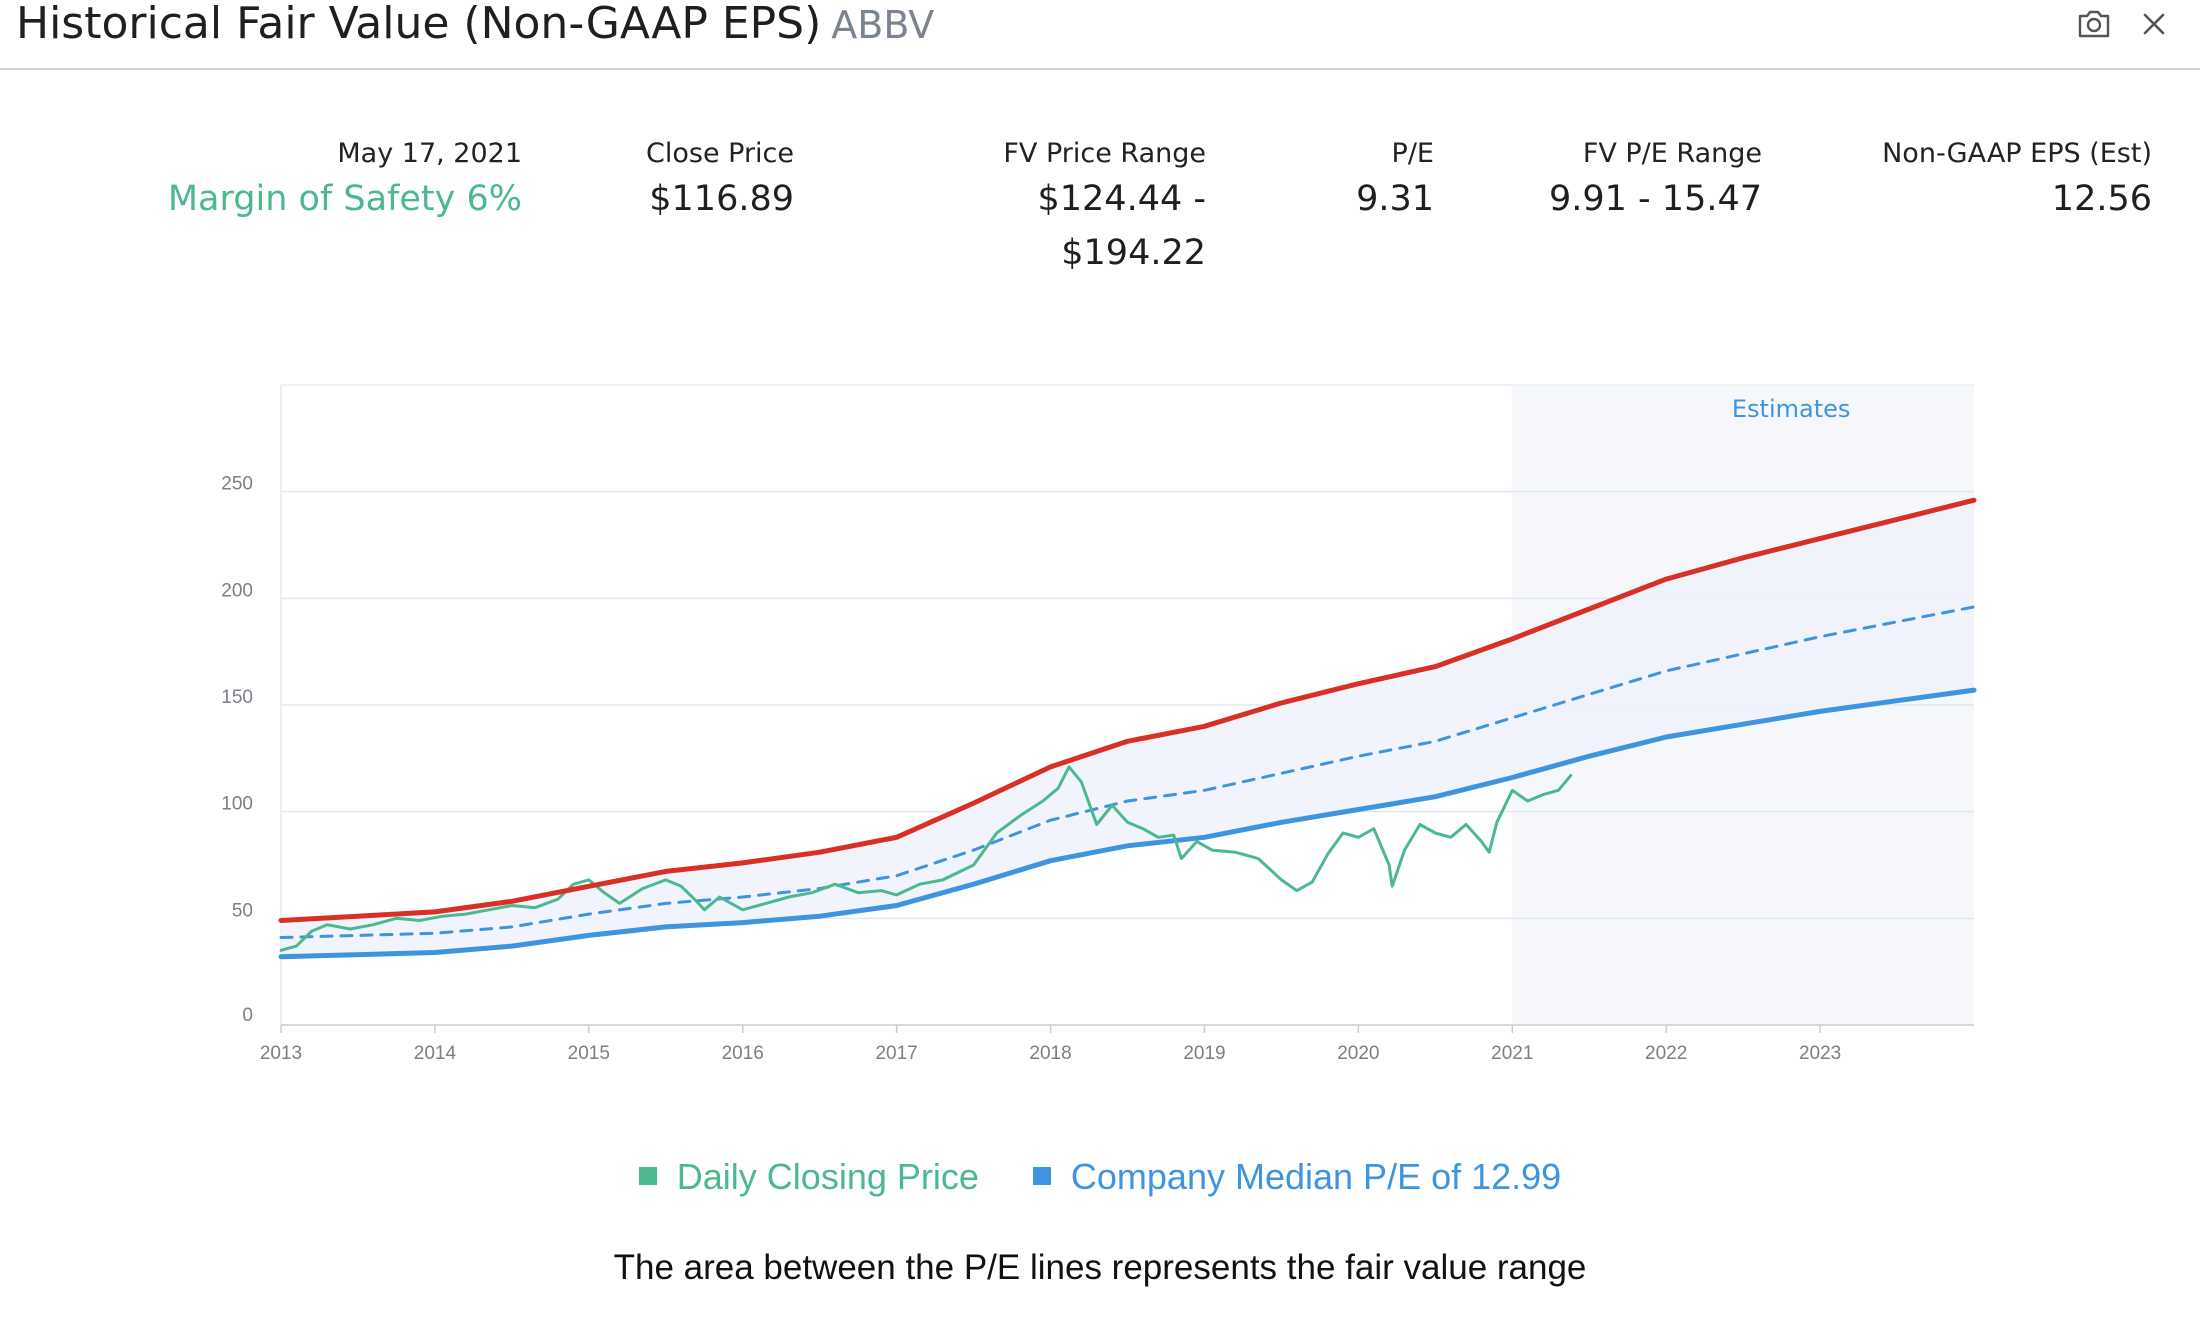 The image size is (2200, 1332). I want to click on stat-date-group: May 17, 2021 Margin of Safety 6%, so click(345, 181).